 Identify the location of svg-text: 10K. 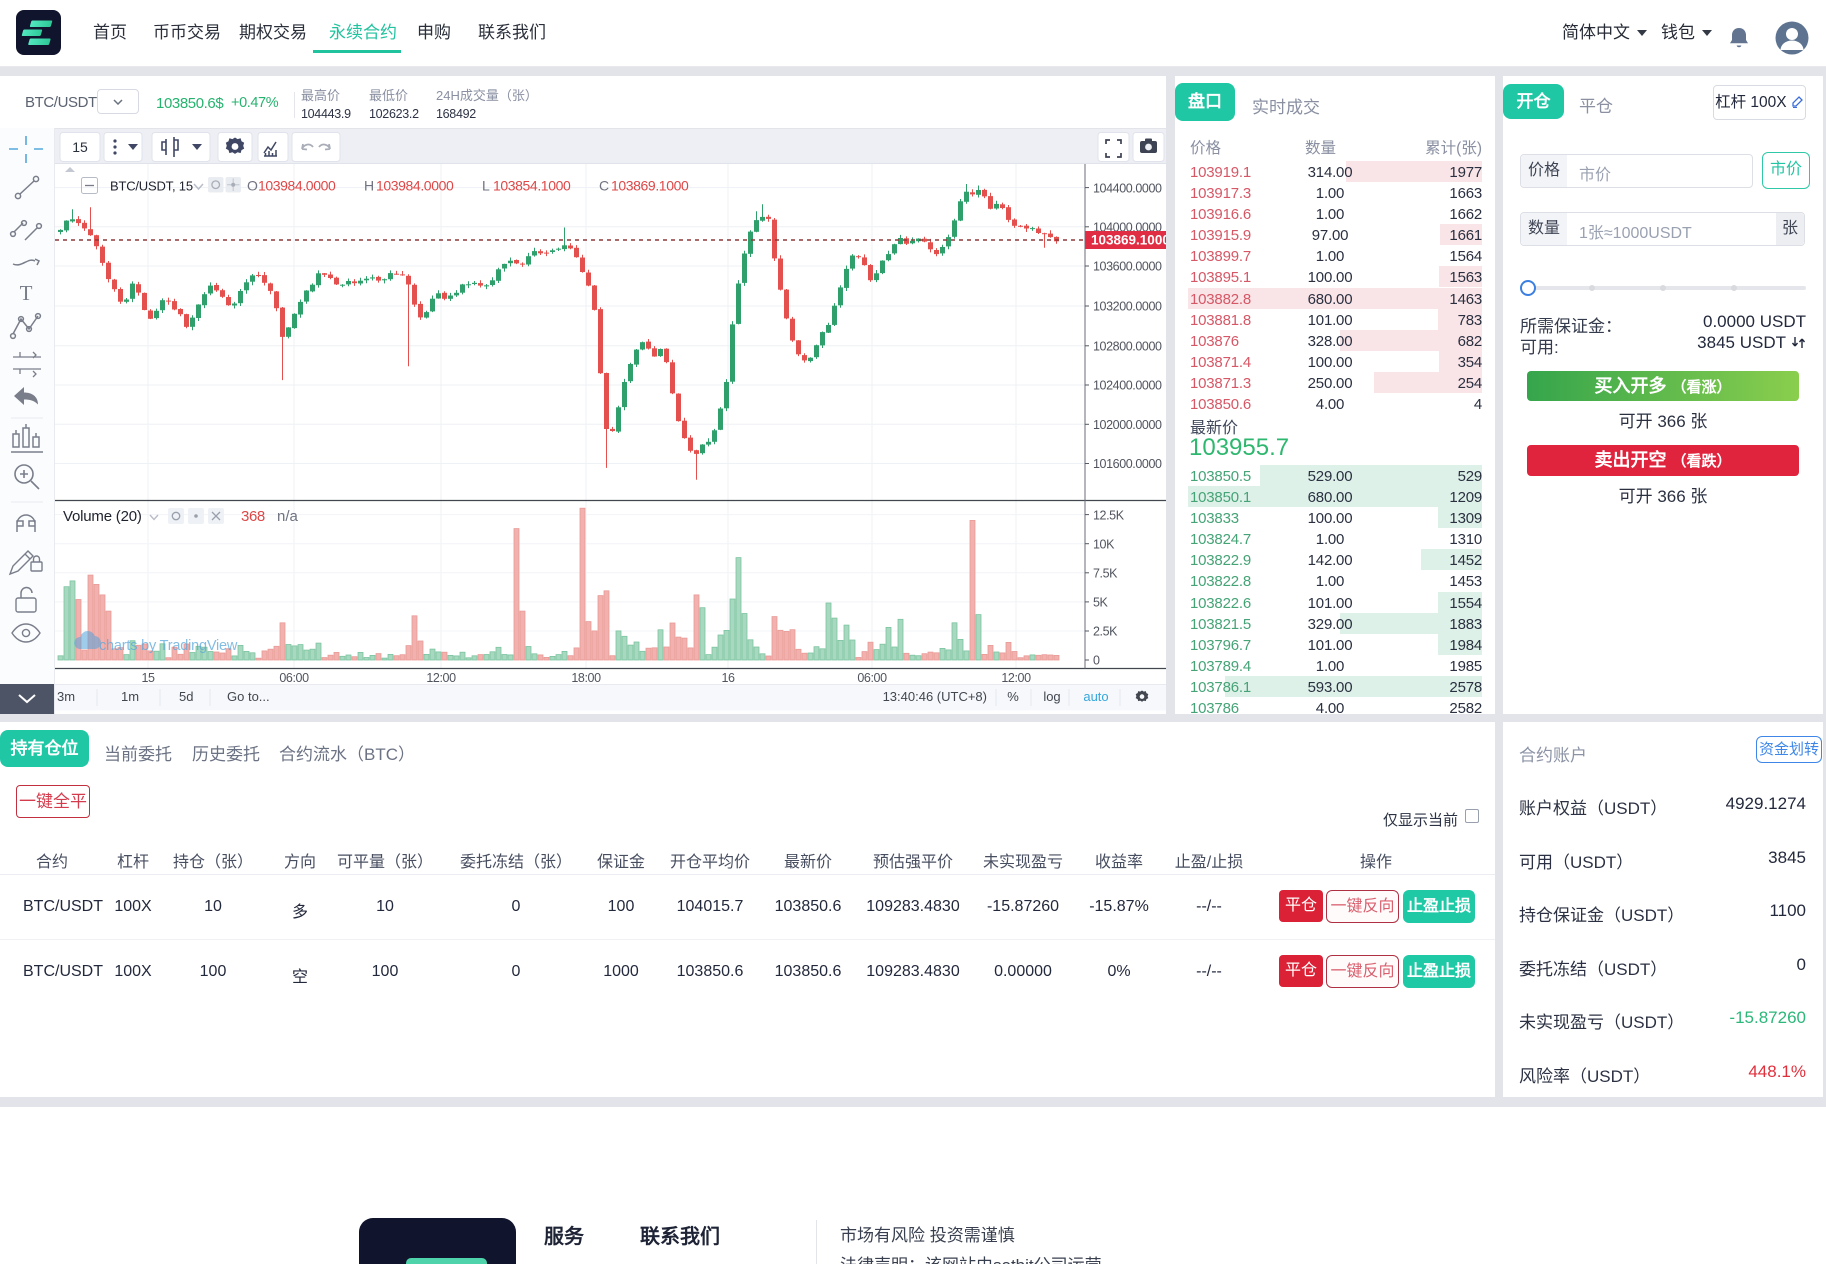
(1104, 544).